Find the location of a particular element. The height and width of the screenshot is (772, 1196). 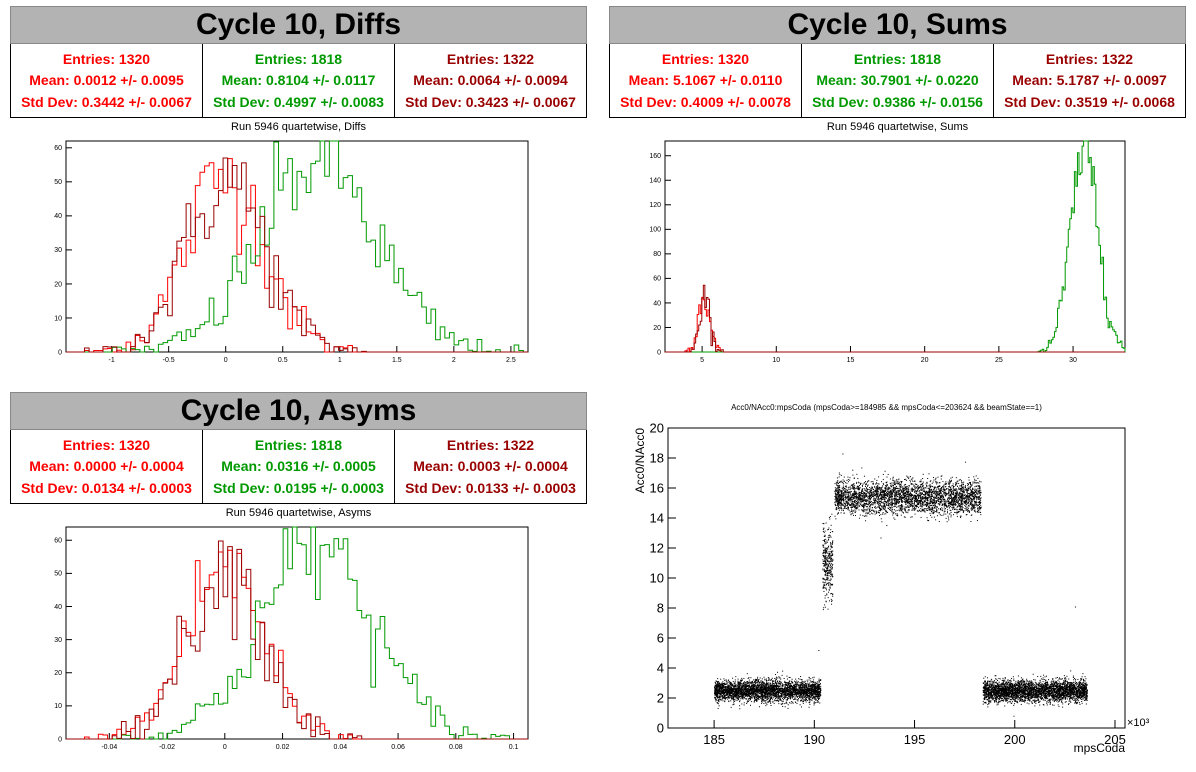

entries-text: Entries: 1322 is located at coordinates (490, 444).